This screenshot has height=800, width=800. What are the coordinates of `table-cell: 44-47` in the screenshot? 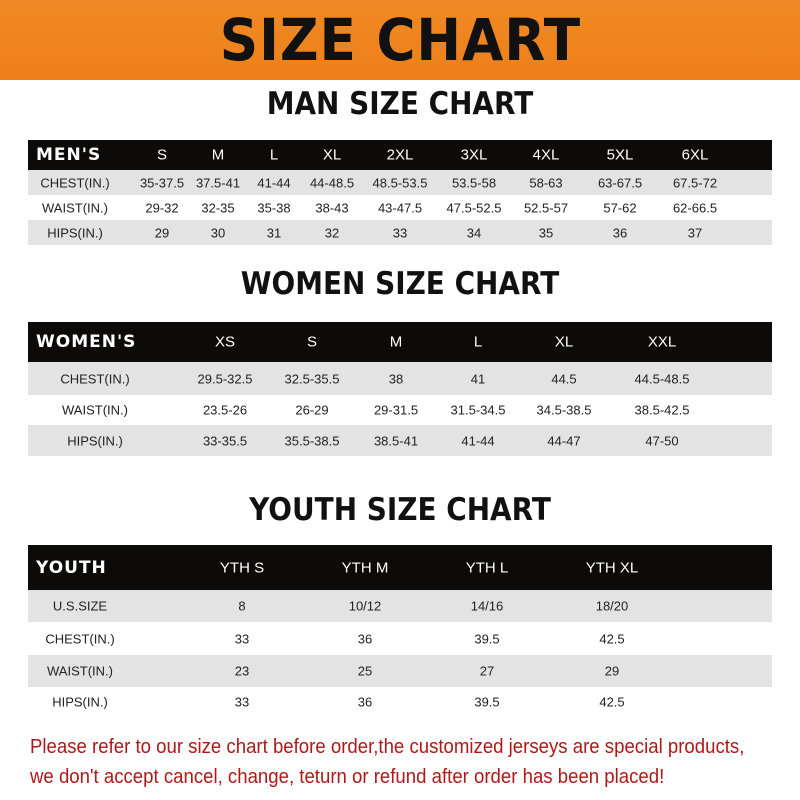 It's located at (564, 440).